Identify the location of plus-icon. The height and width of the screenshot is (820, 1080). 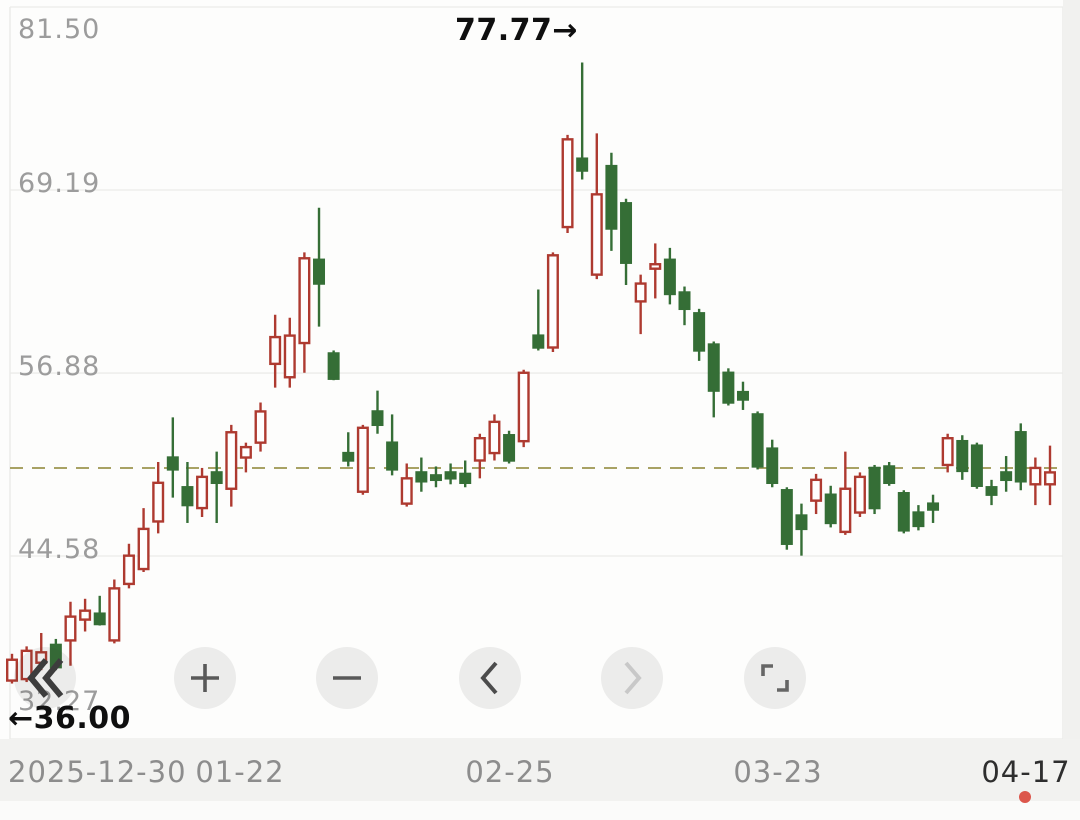
(205, 678).